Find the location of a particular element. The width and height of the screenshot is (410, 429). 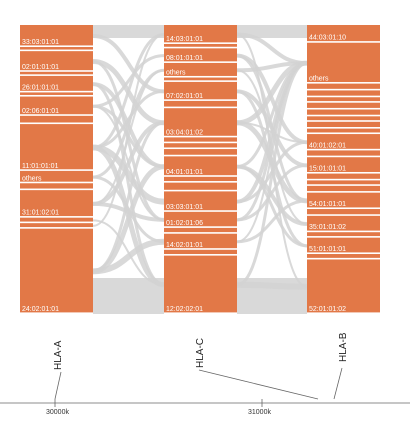

axis-label-hla-a: HLA-A is located at coordinates (58, 355).